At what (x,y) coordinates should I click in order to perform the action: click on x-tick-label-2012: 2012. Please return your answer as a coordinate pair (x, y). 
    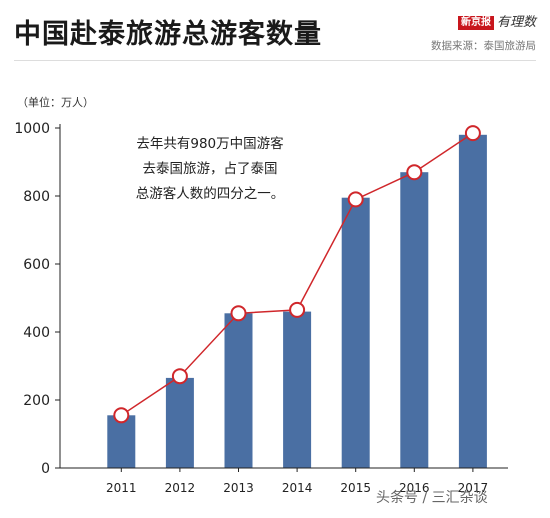
    Looking at the image, I should click on (180, 488).